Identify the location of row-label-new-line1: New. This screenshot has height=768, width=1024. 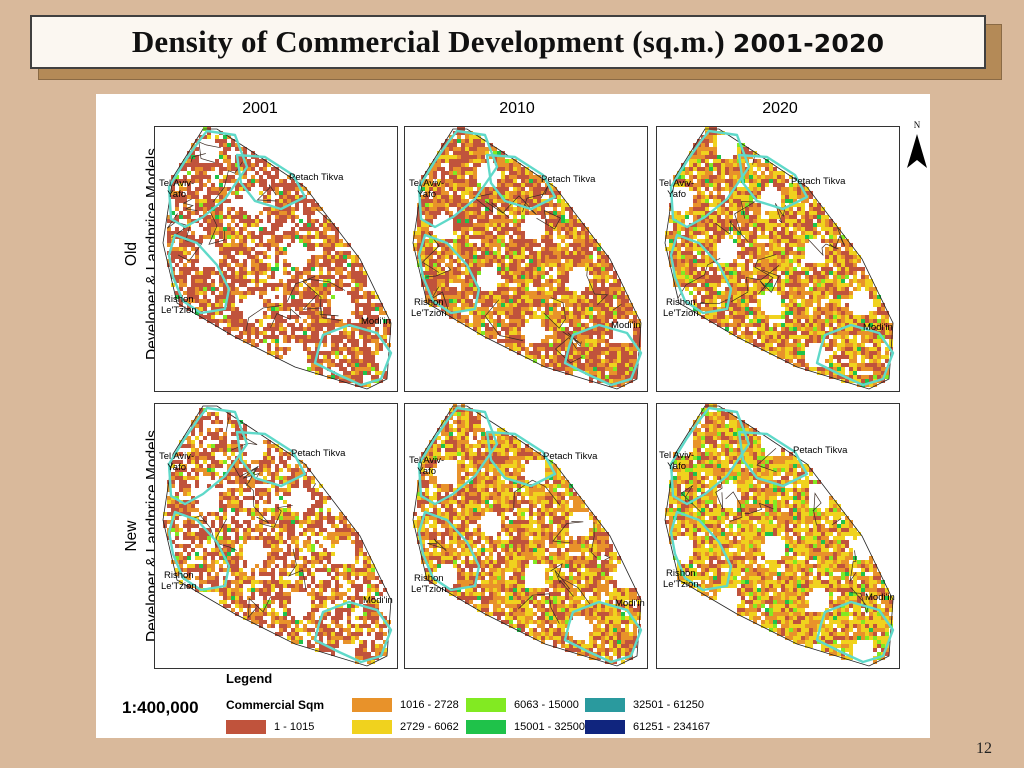
(131, 536).